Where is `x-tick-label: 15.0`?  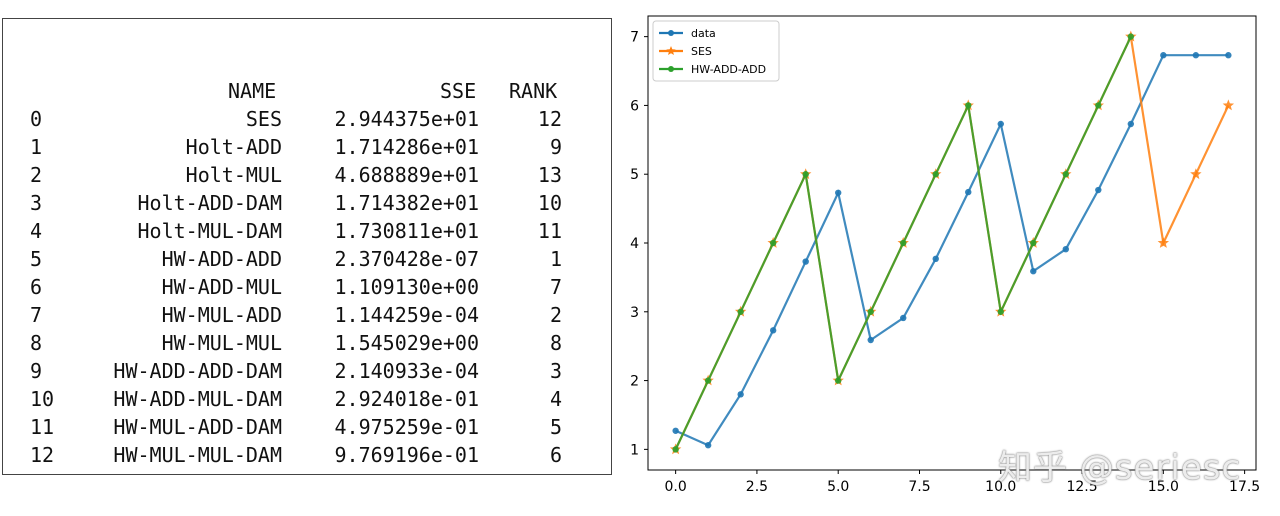
x-tick-label: 15.0 is located at coordinates (1163, 487).